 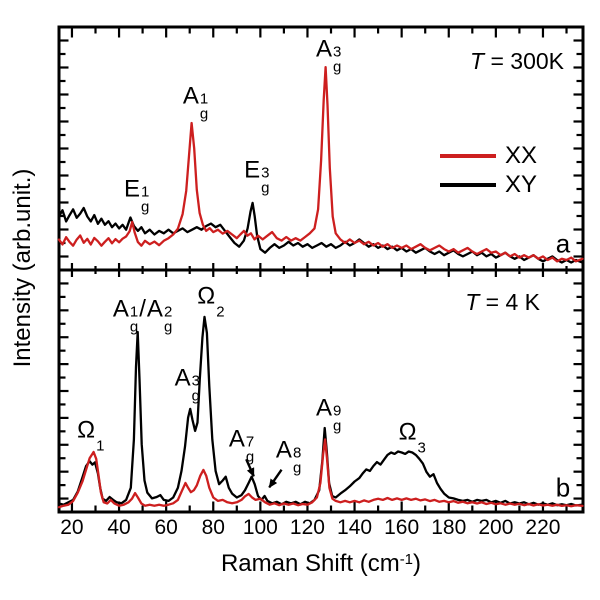 What do you see at coordinates (422, 441) in the screenshot?
I see `peak-label-scripts: 3` at bounding box center [422, 441].